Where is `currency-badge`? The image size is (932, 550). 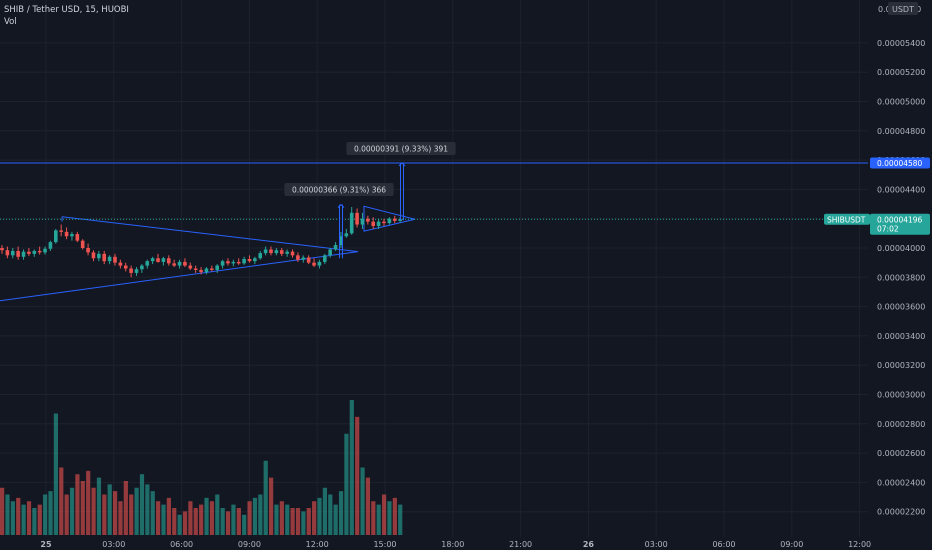
currency-badge is located at coordinates (903, 8).